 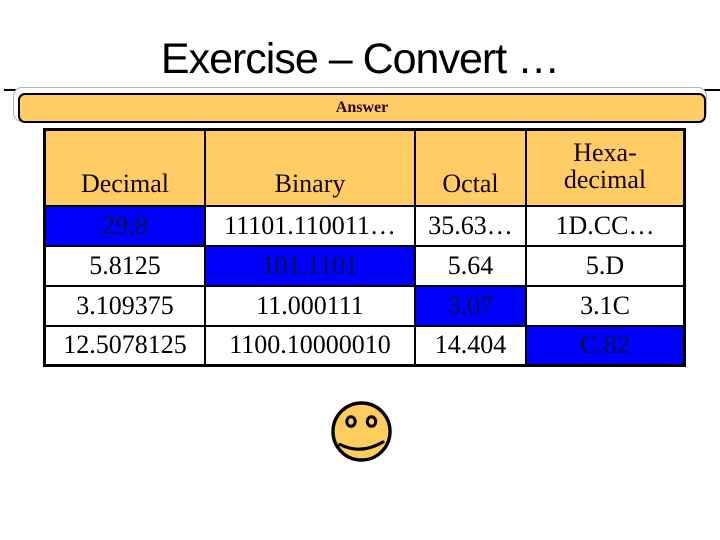 What do you see at coordinates (605, 265) in the screenshot?
I see `cell-hexadecimal: 5.D` at bounding box center [605, 265].